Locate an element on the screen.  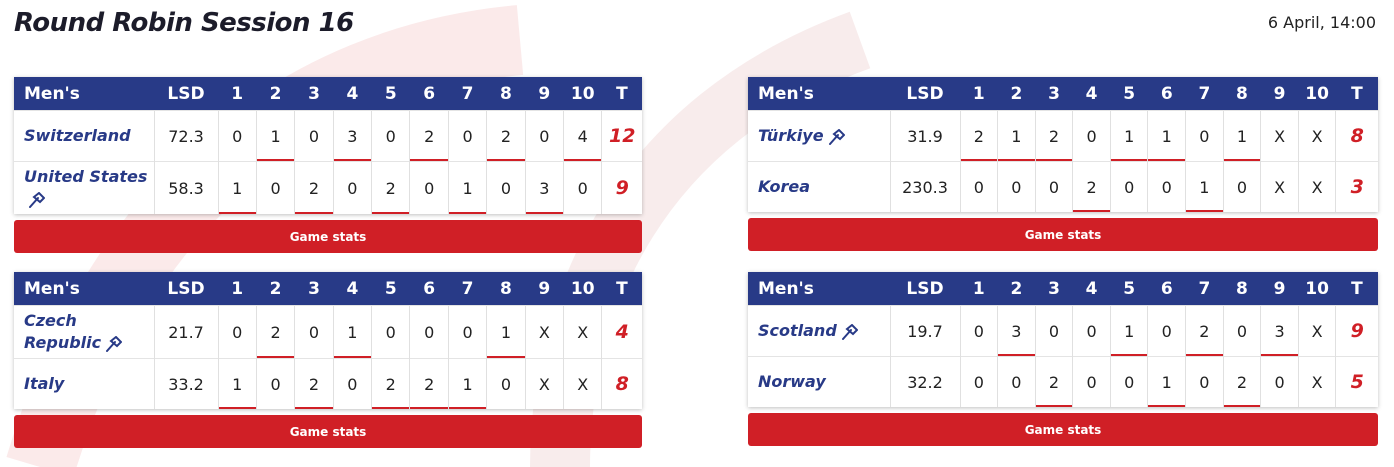
team-cell: Korea is located at coordinates (819, 186).